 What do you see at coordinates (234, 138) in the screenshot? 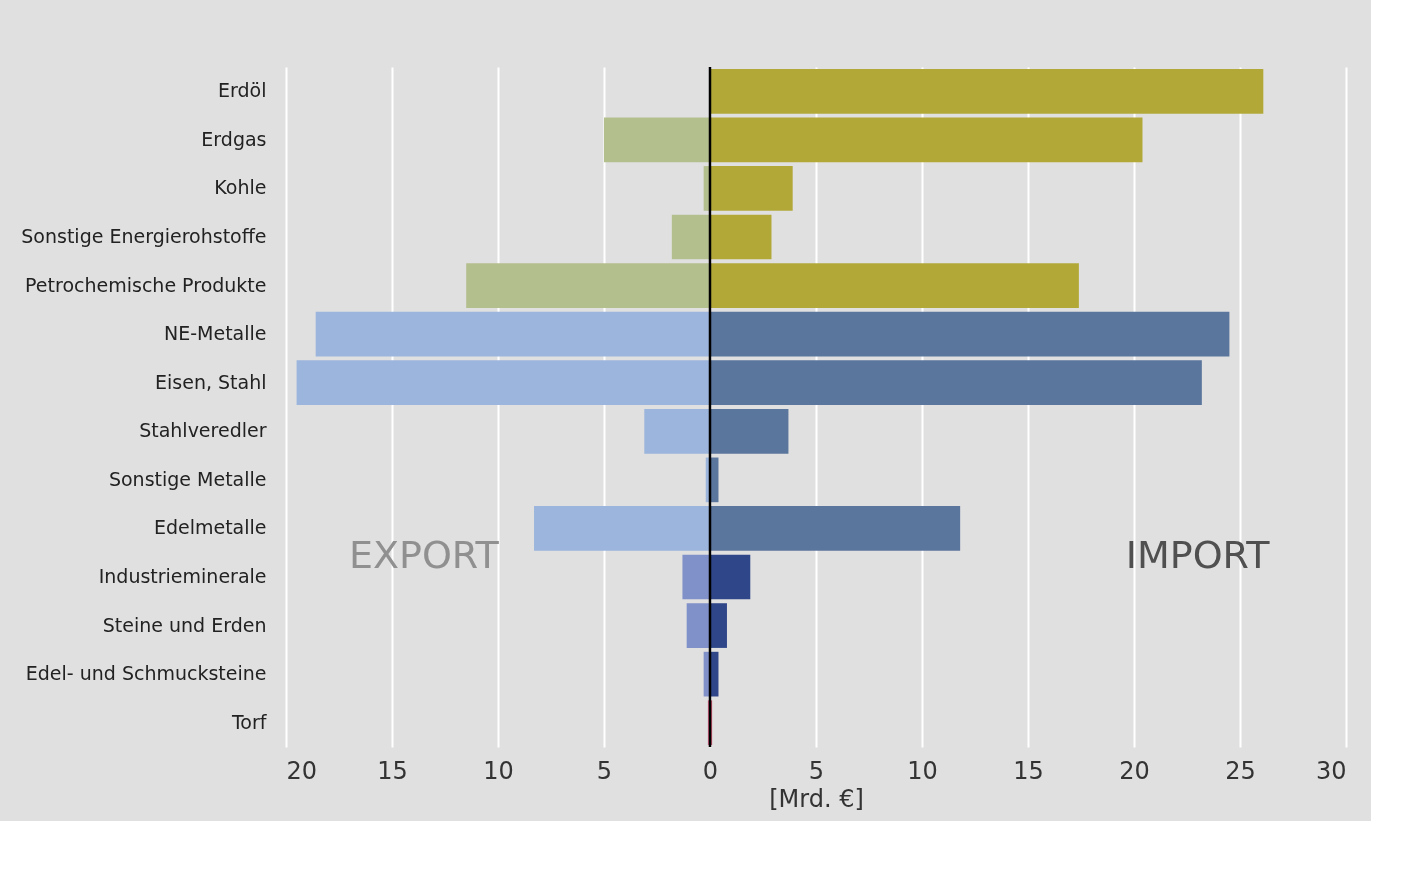
I see `y-tick-label: Erdgas` at bounding box center [234, 138].